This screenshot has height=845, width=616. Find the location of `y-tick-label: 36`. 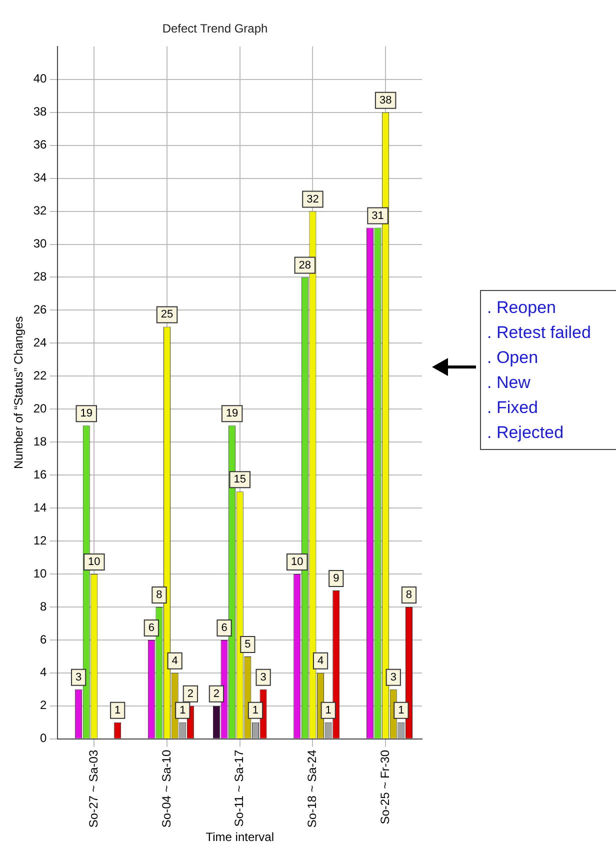

y-tick-label: 36 is located at coordinates (40, 145).